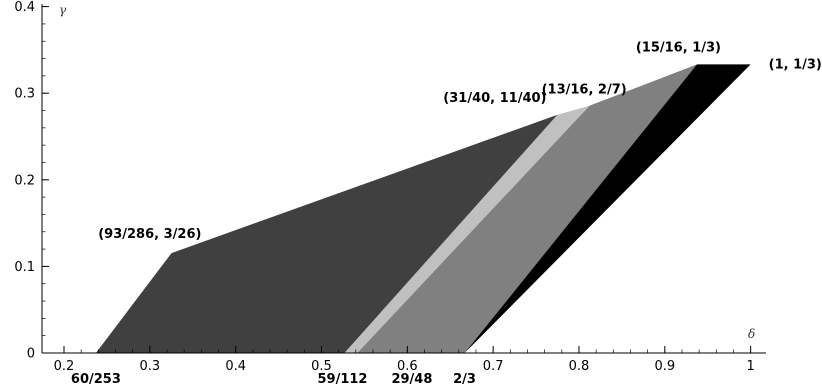  Describe the element at coordinates (24, 94) in the screenshot. I see `y-tick-label: 0.3` at that location.